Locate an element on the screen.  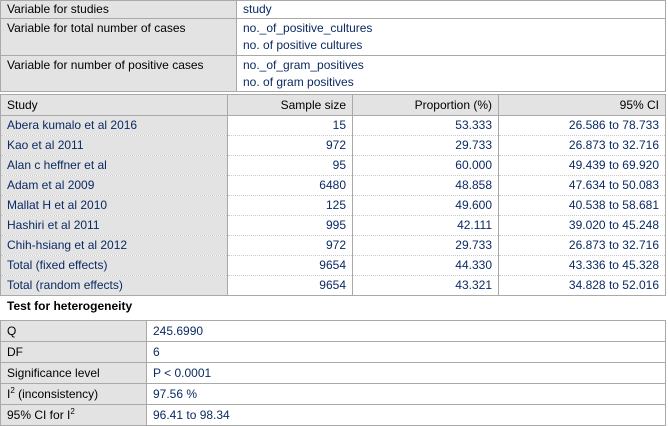
variable-label: Variable for number of positive cases is located at coordinates (118, 73).